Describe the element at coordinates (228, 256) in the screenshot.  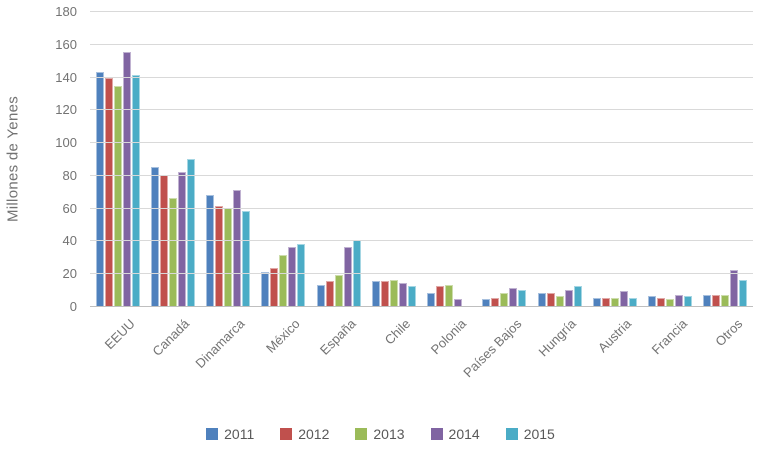
I see `bar-2013-dinamarca` at that location.